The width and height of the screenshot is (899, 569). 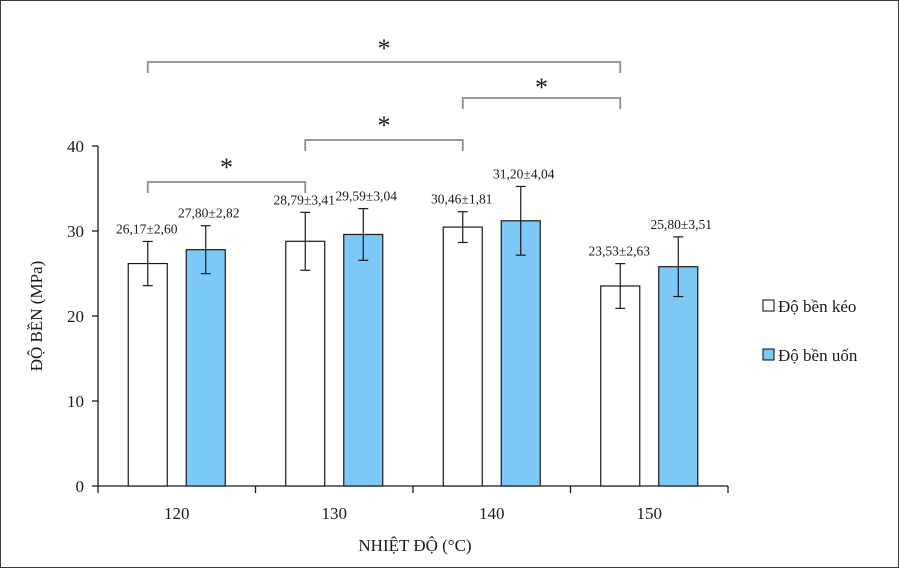 What do you see at coordinates (147, 228) in the screenshot?
I see `data-label: 26,17±2,60` at bounding box center [147, 228].